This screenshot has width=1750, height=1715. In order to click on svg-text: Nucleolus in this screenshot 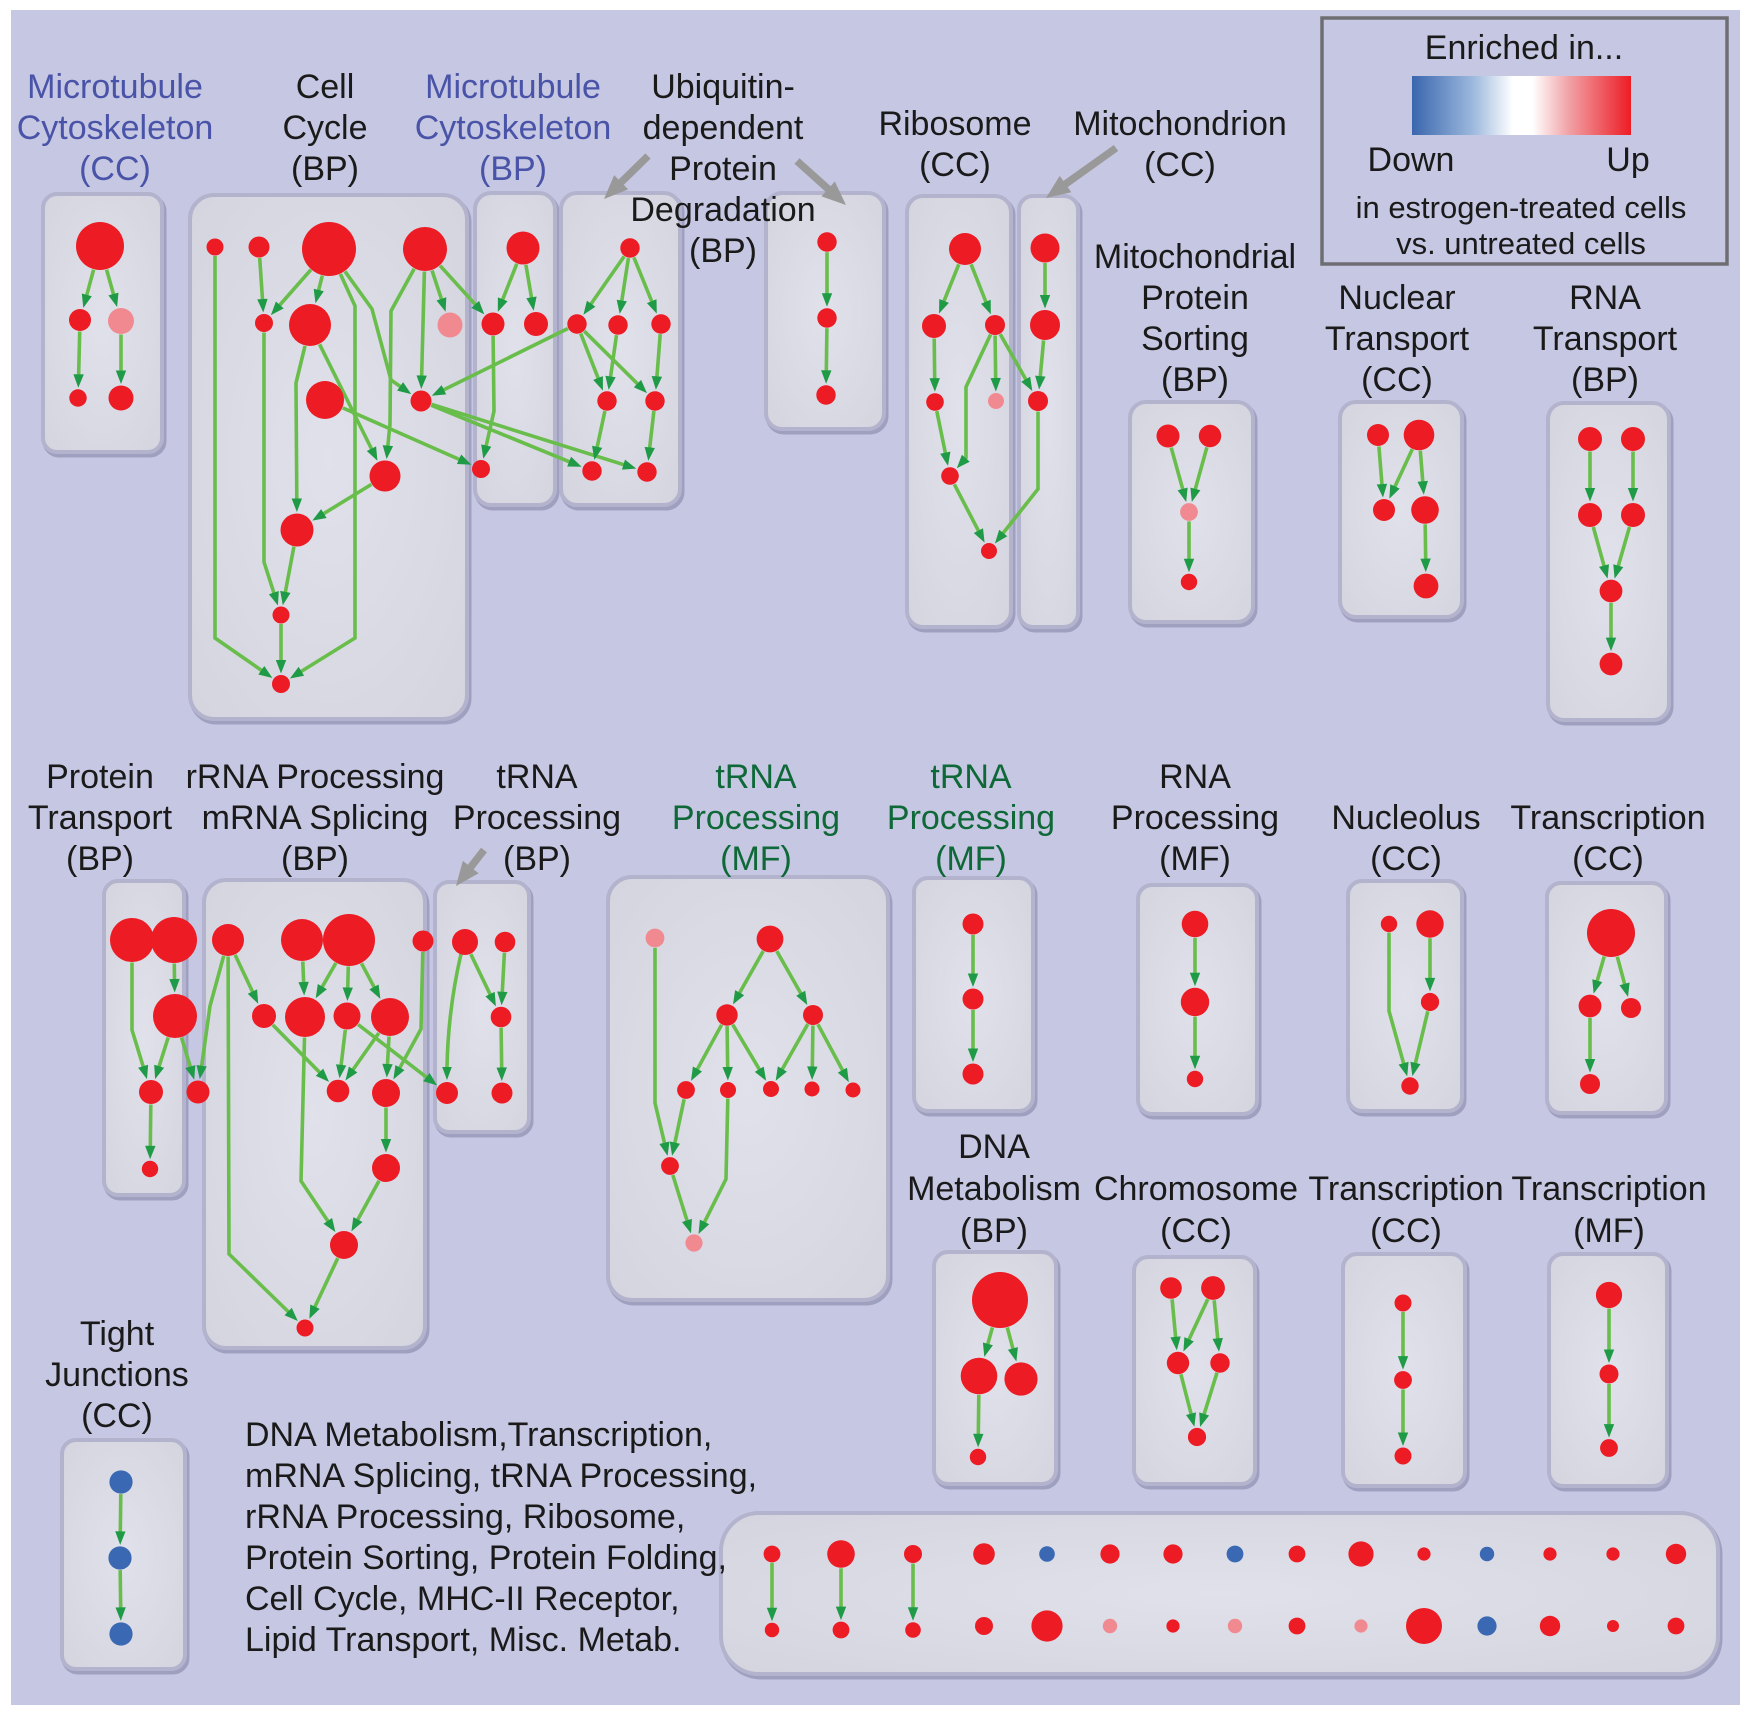, I will do `click(1405, 818)`.